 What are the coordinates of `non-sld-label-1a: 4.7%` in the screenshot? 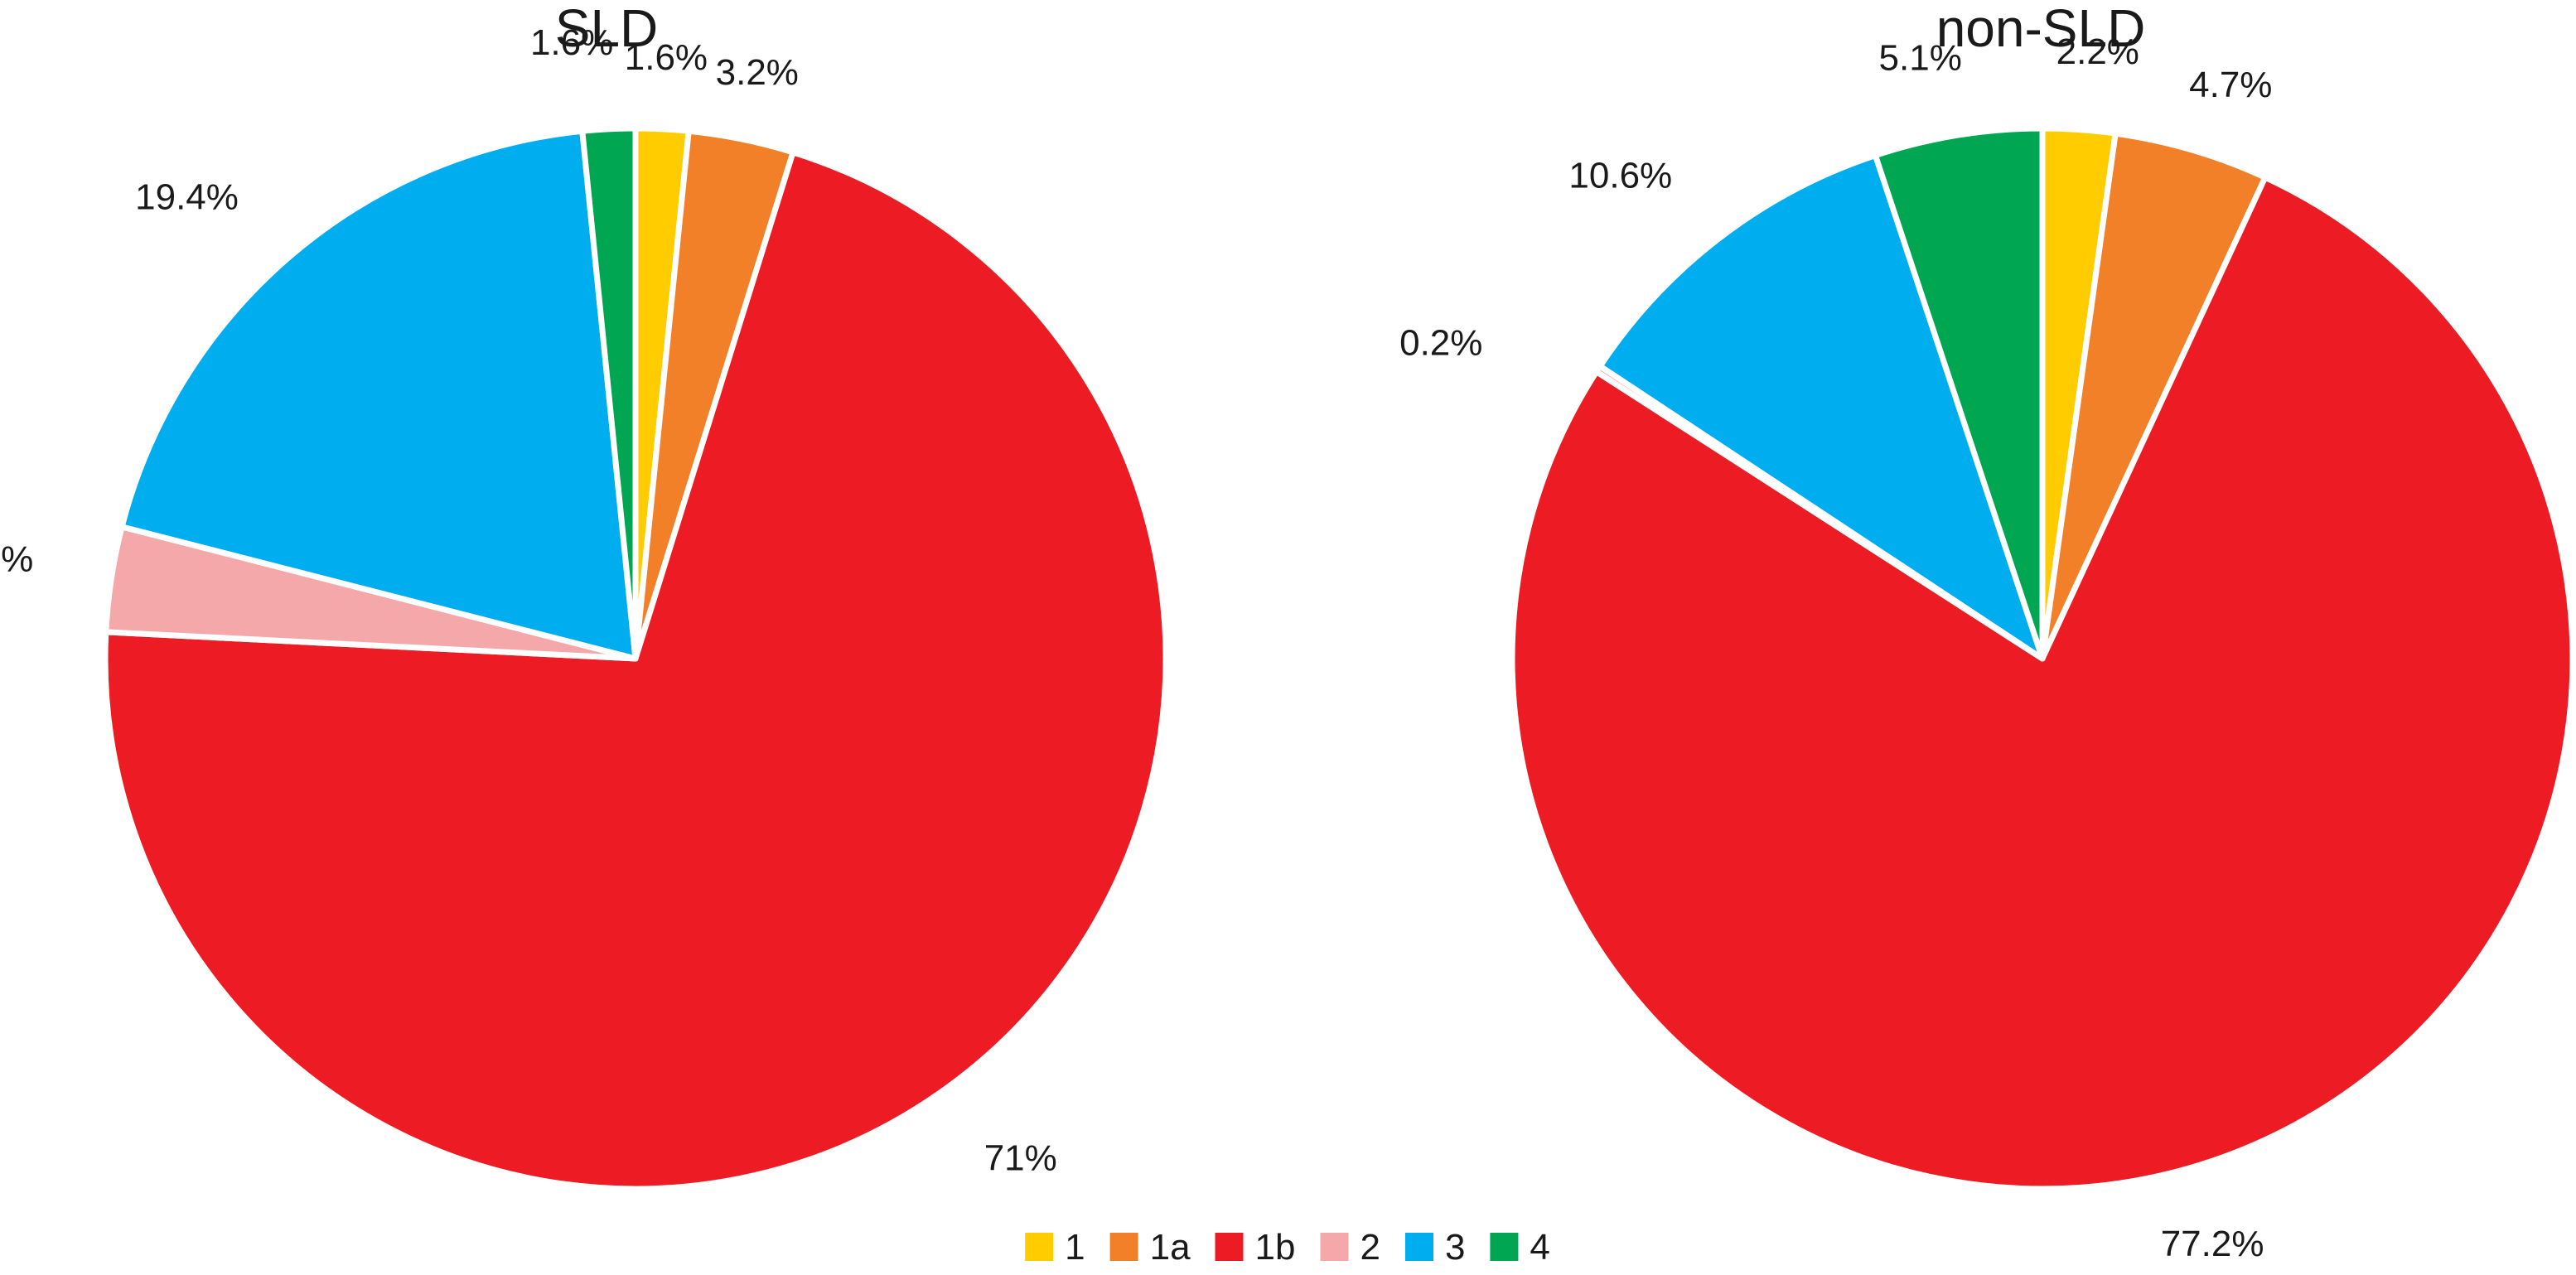 It's located at (2230, 85).